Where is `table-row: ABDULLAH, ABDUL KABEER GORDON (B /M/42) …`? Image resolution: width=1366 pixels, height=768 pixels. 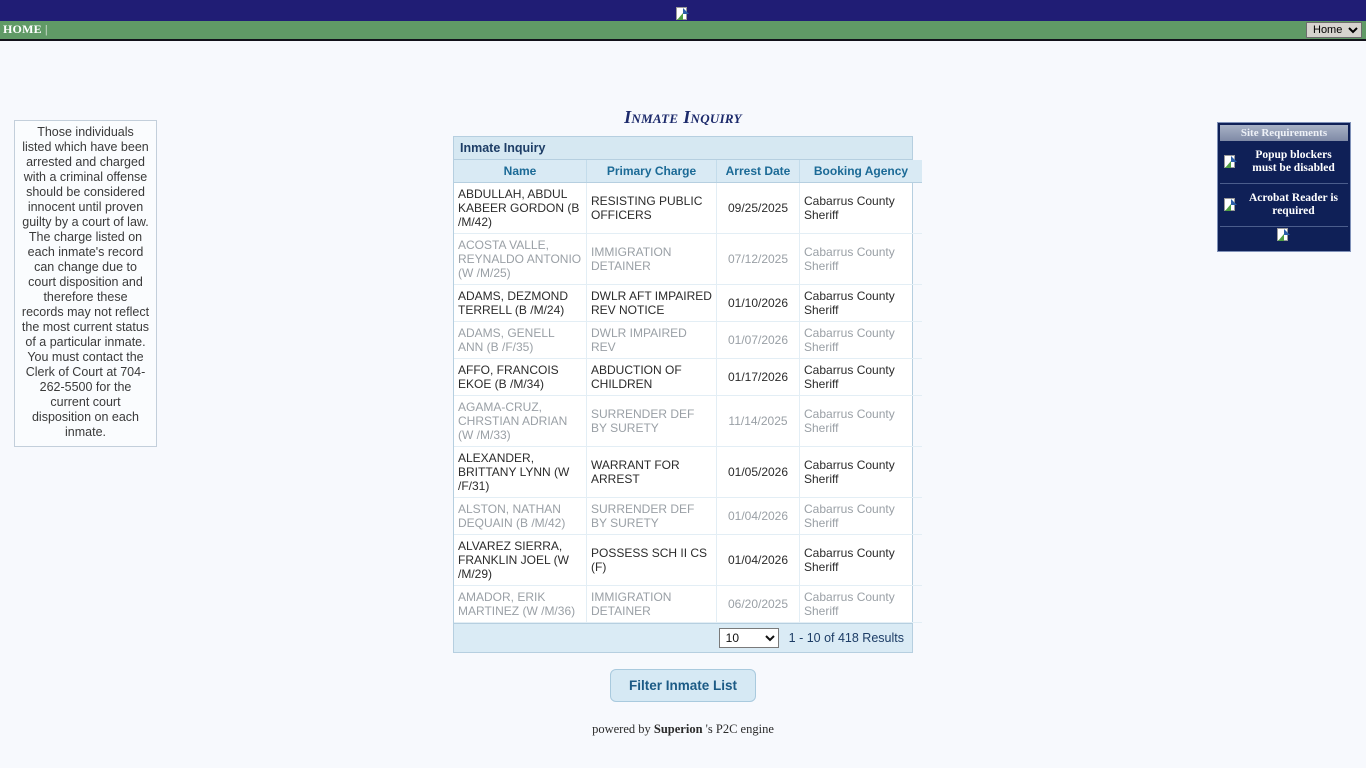 table-row: ABDULLAH, ABDUL KABEER GORDON (B /M/42) … is located at coordinates (688, 208).